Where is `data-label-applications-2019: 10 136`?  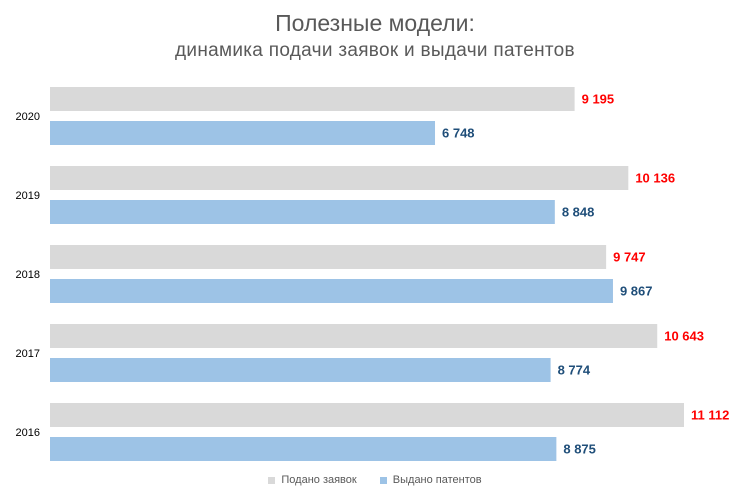 data-label-applications-2019: 10 136 is located at coordinates (655, 178).